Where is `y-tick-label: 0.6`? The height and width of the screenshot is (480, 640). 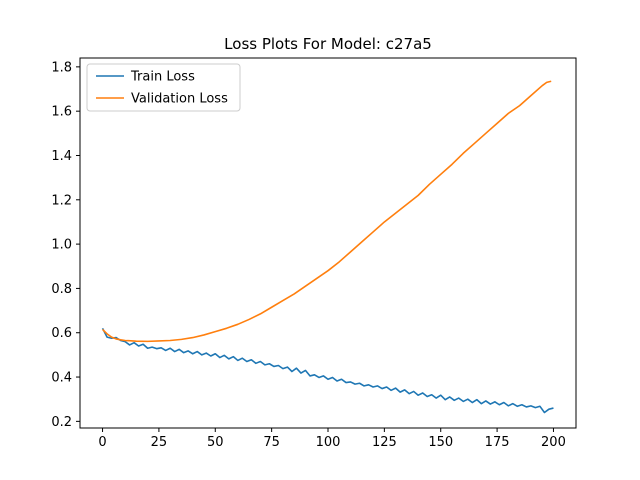
y-tick-label: 0.6 is located at coordinates (61, 333).